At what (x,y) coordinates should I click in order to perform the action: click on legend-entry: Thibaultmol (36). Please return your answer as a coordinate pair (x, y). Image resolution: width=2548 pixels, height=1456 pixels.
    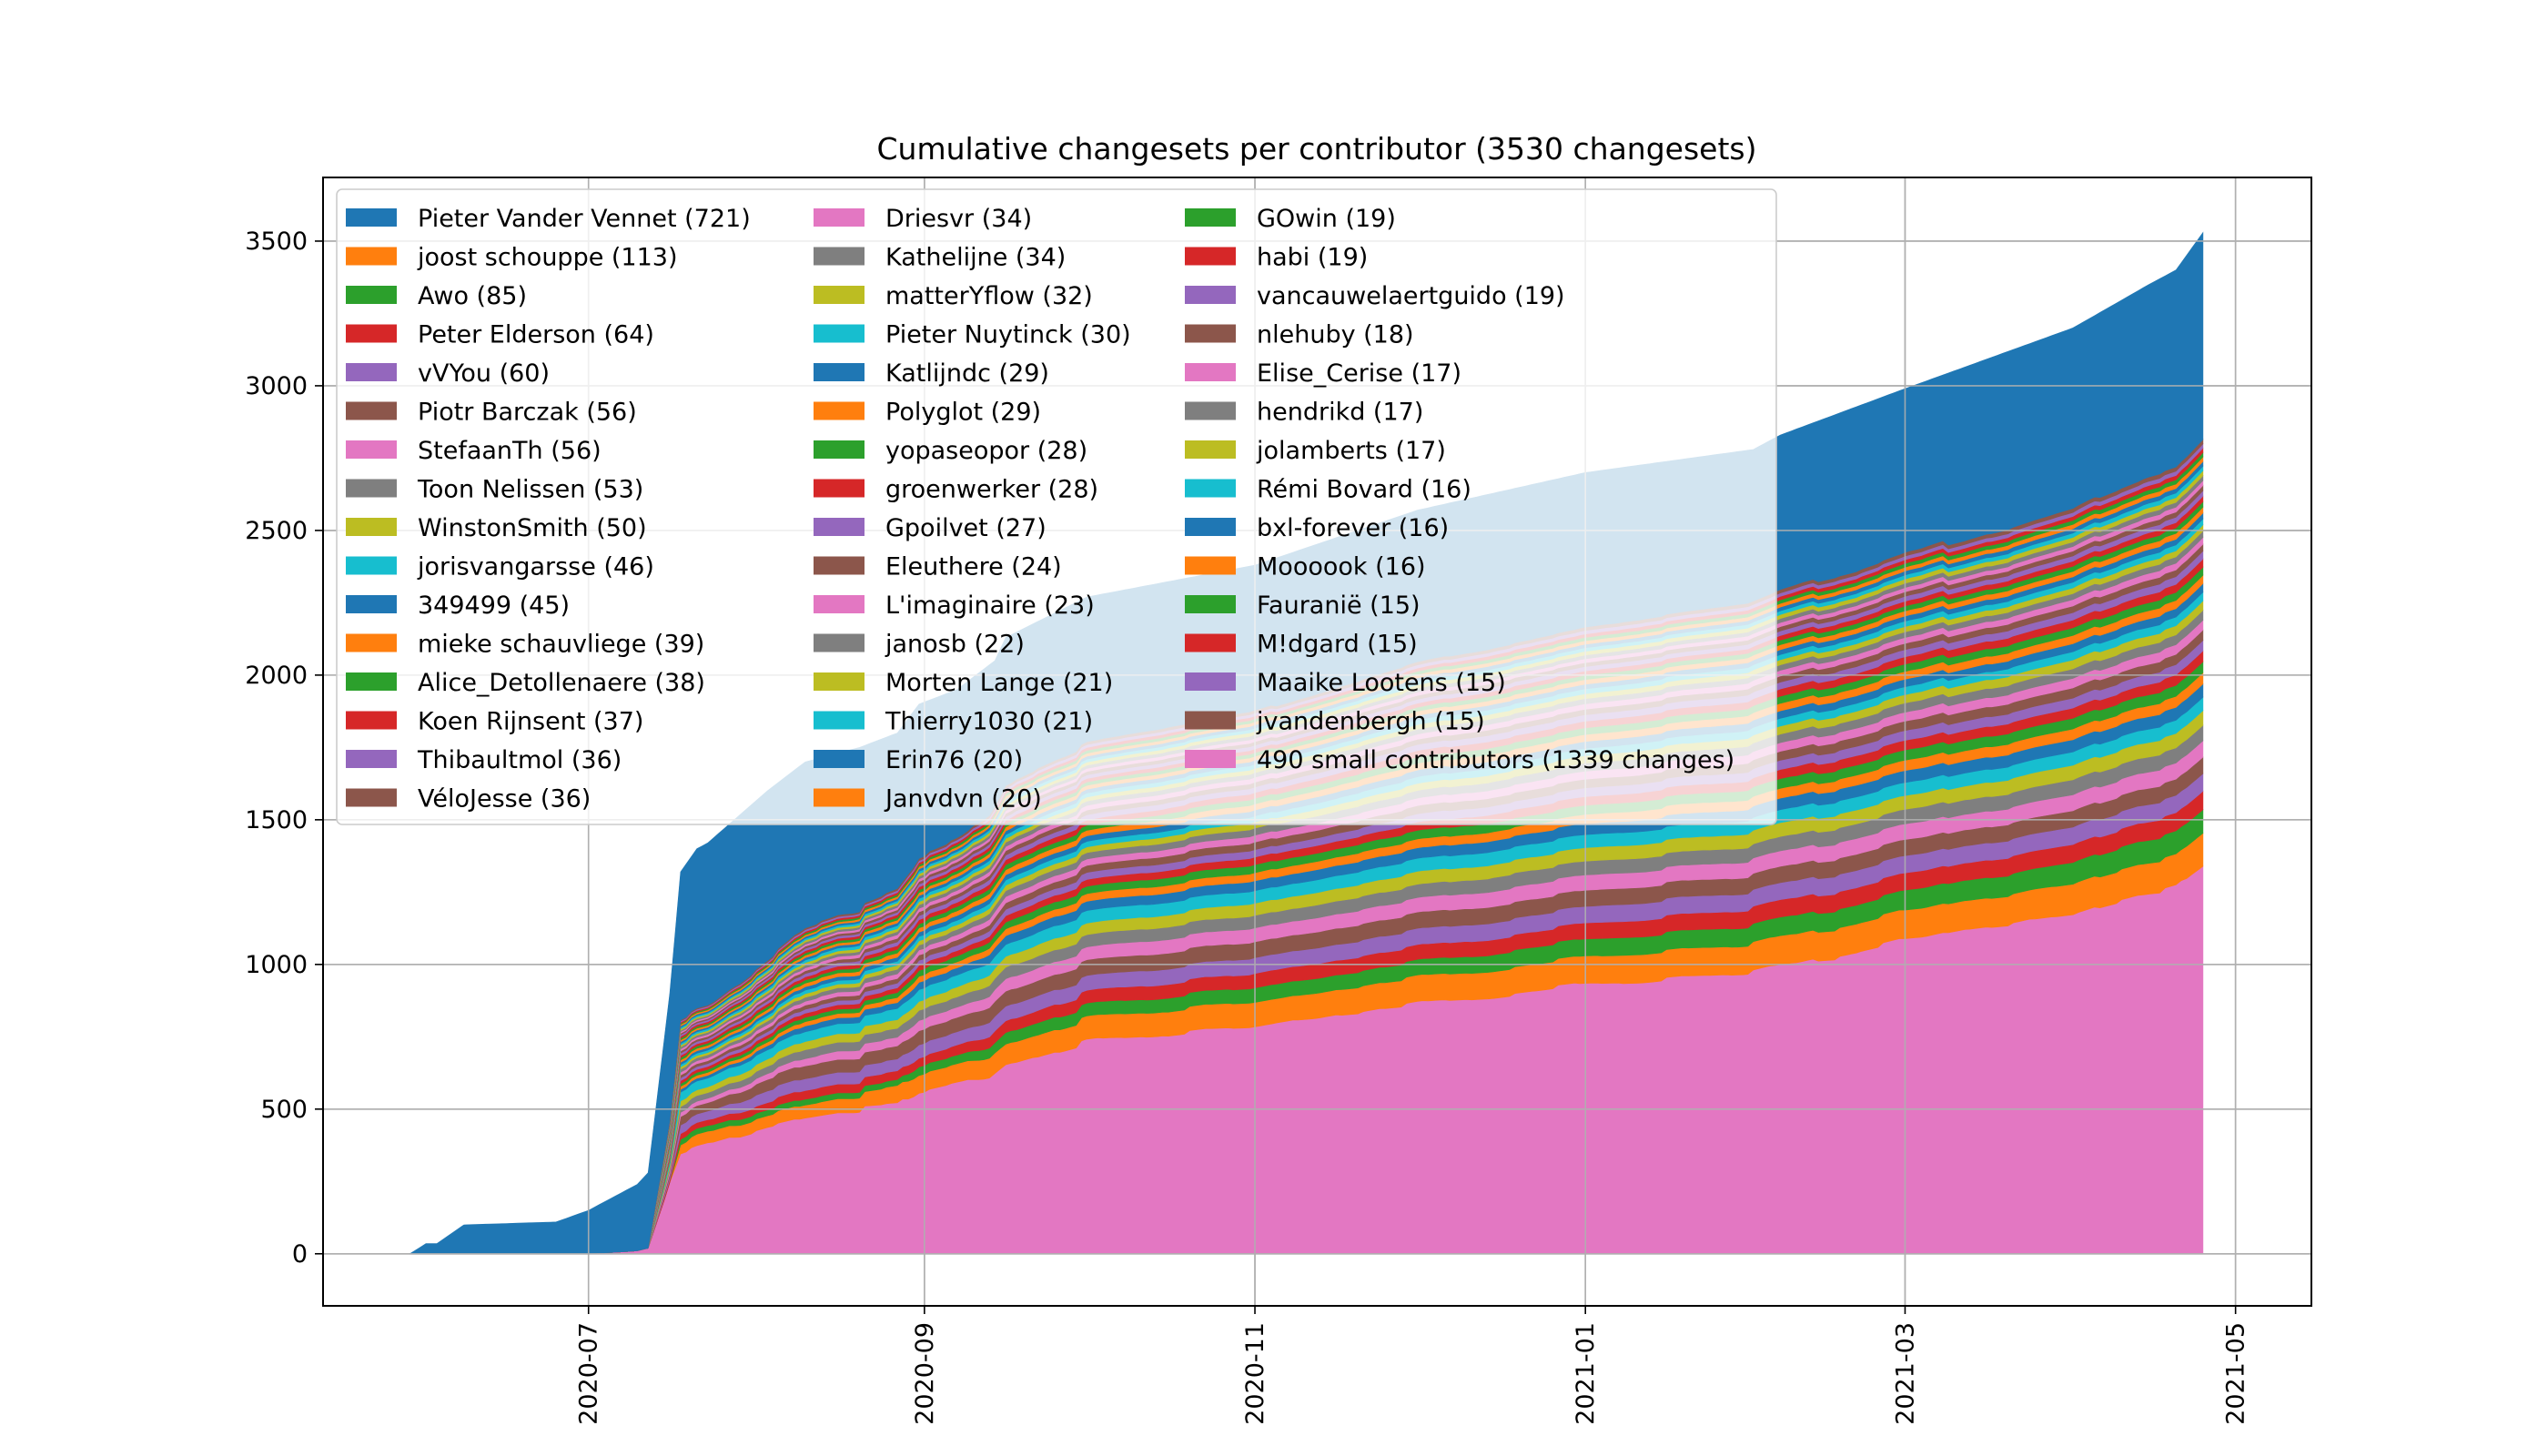
    Looking at the image, I should click on (520, 760).